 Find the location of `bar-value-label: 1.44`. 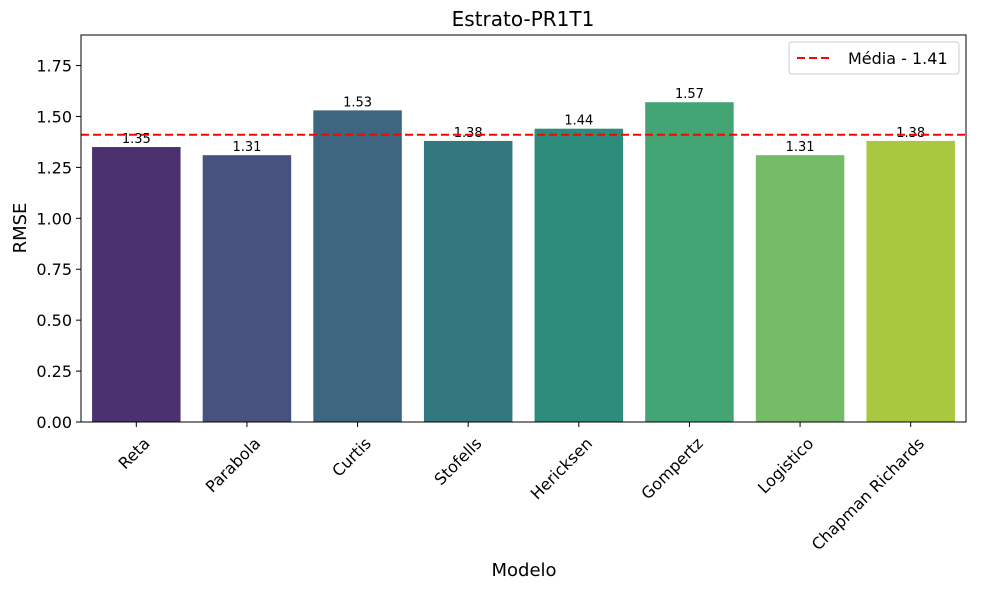

bar-value-label: 1.44 is located at coordinates (578, 121).